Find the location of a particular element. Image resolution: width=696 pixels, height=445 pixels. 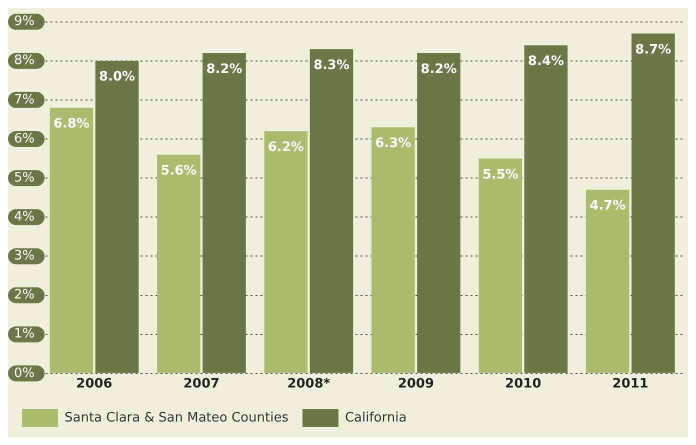

data-label: 5.6% is located at coordinates (178, 171).